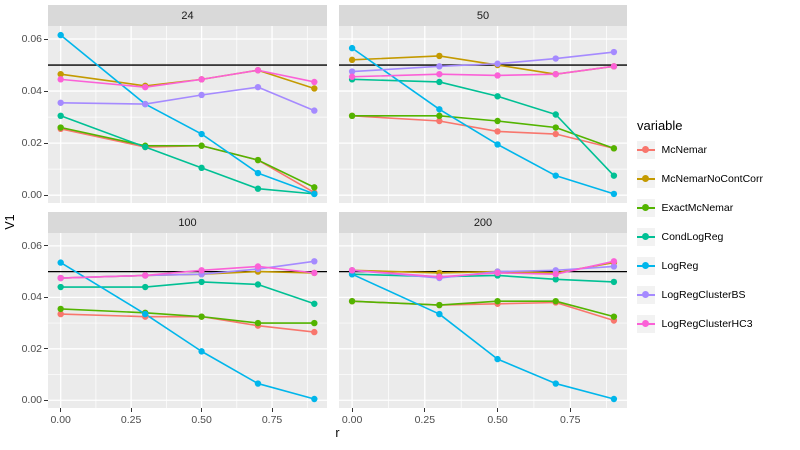 The image size is (800, 450). Describe the element at coordinates (680, 265) in the screenshot. I see `legend-label: LogReg` at that location.